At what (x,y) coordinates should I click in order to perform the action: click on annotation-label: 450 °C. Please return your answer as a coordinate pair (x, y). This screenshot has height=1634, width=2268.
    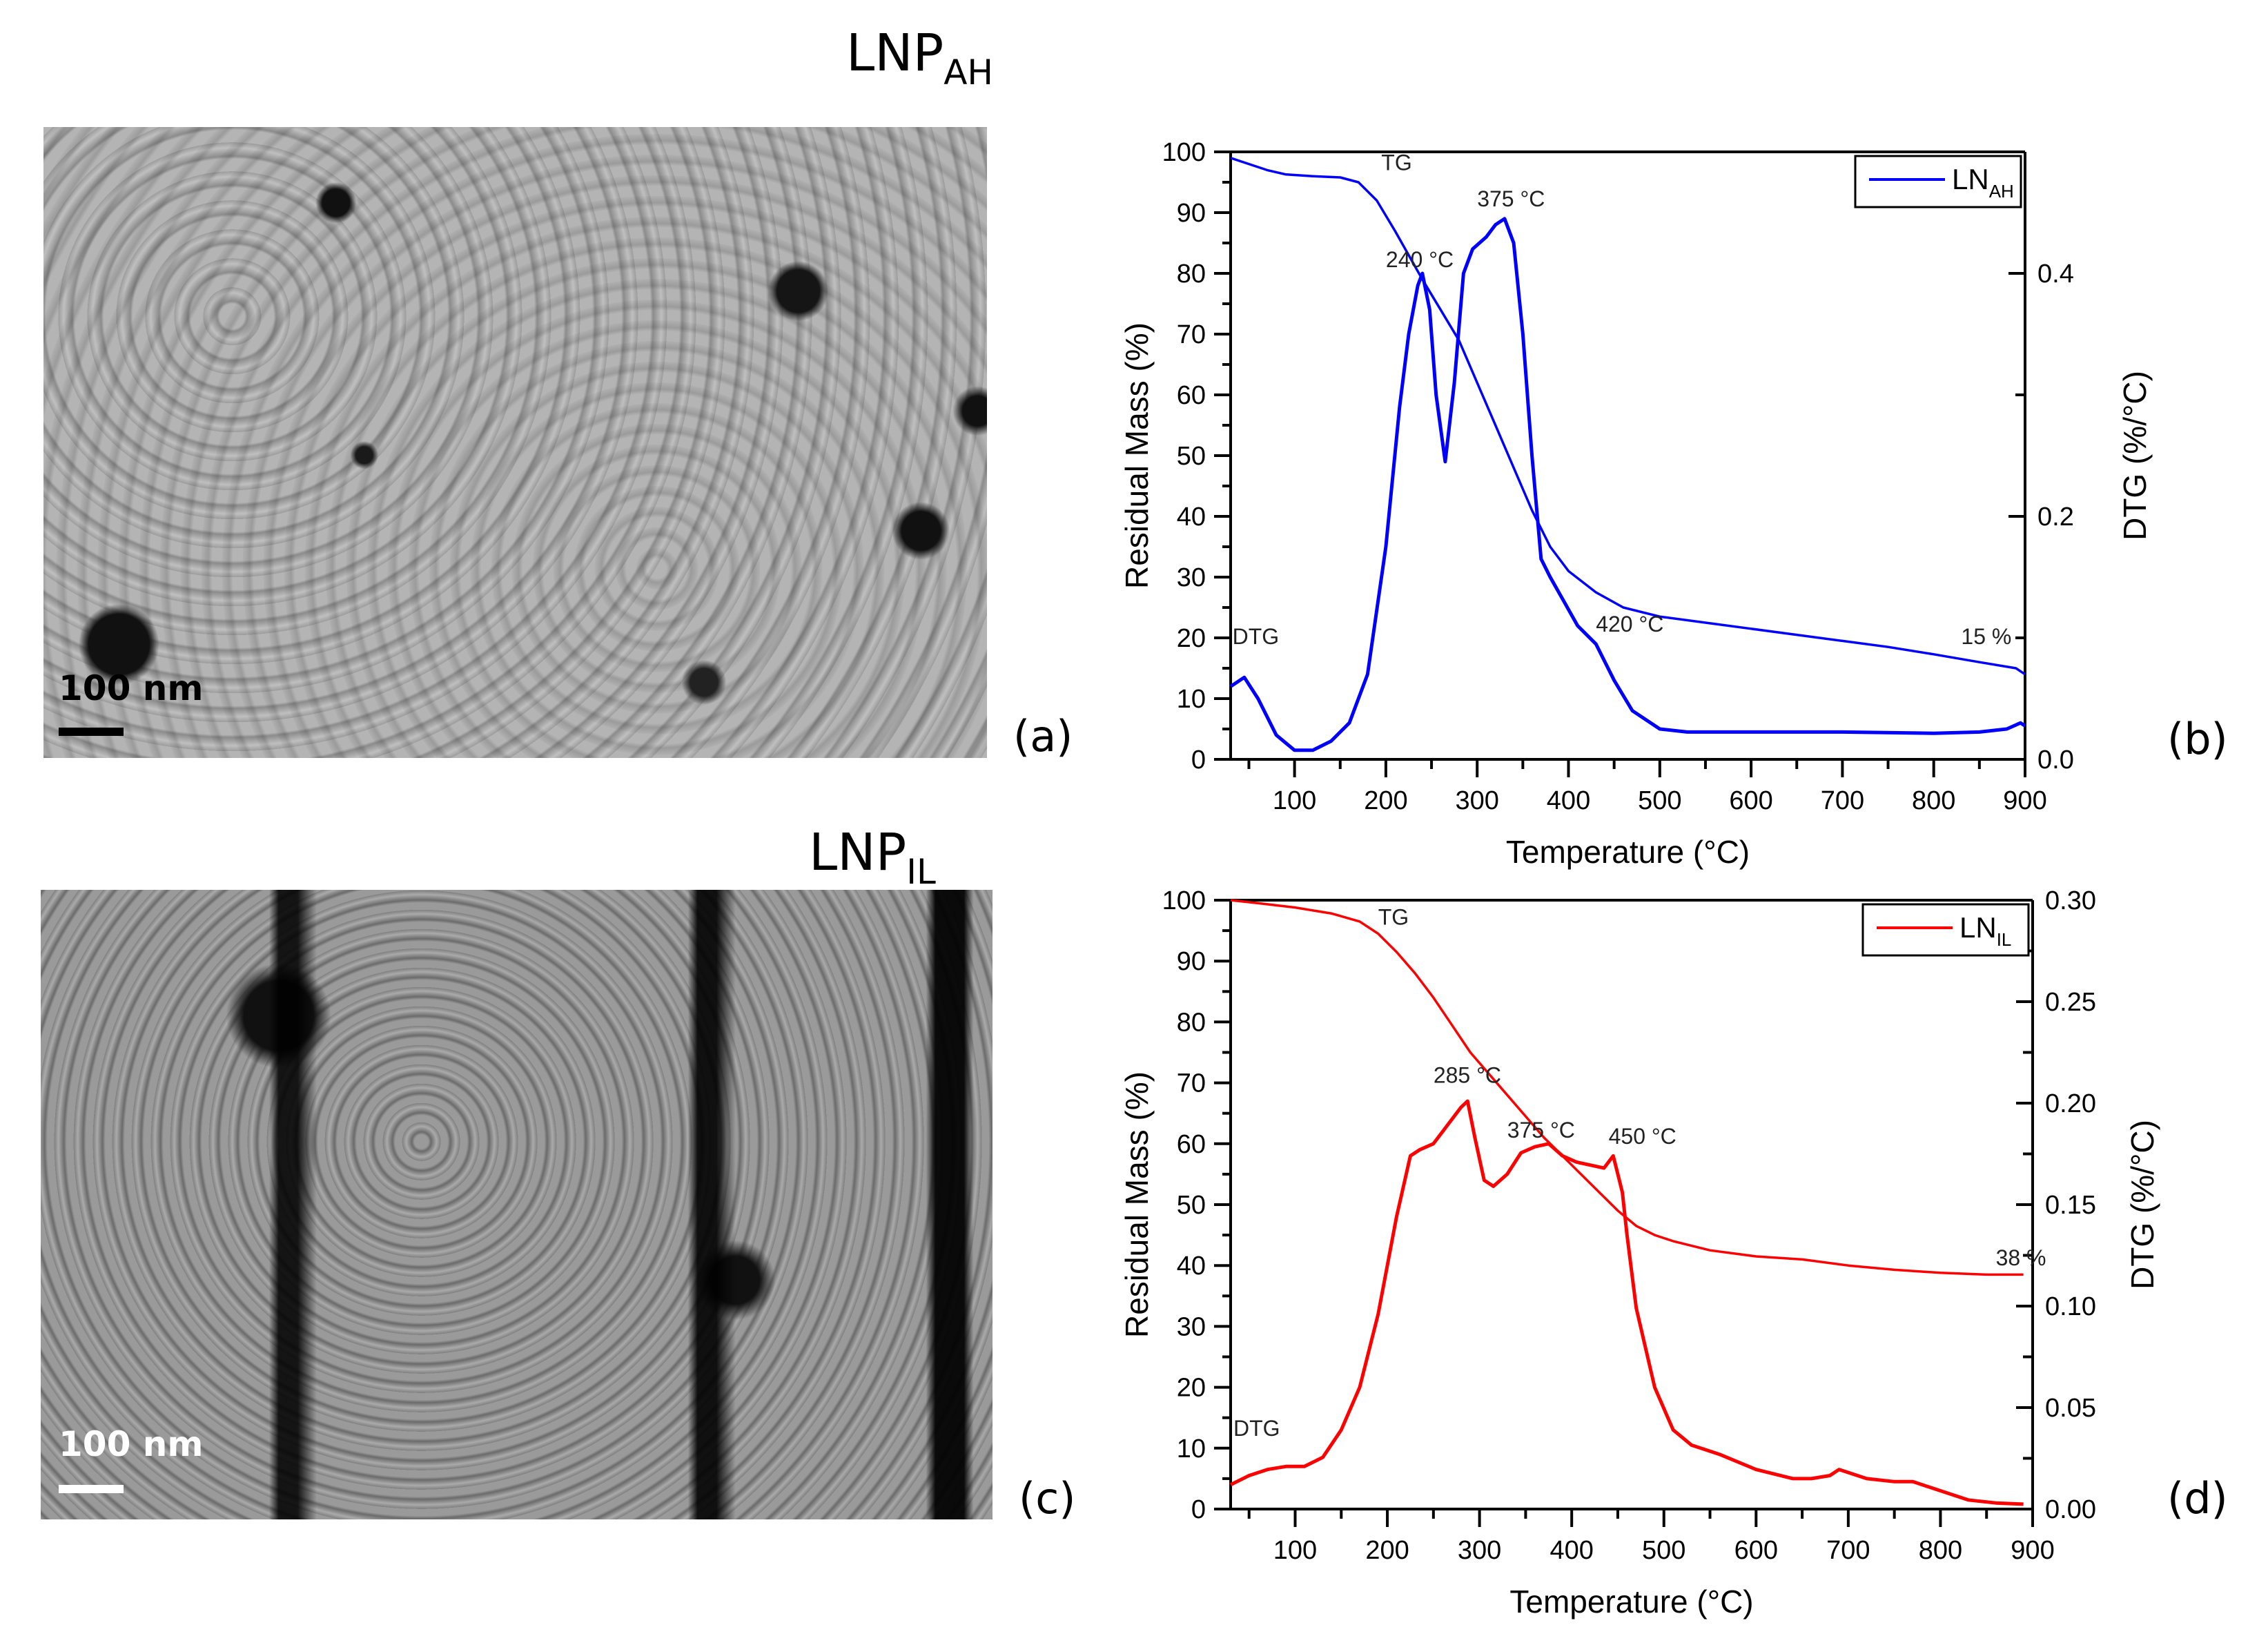
    Looking at the image, I should click on (1642, 1136).